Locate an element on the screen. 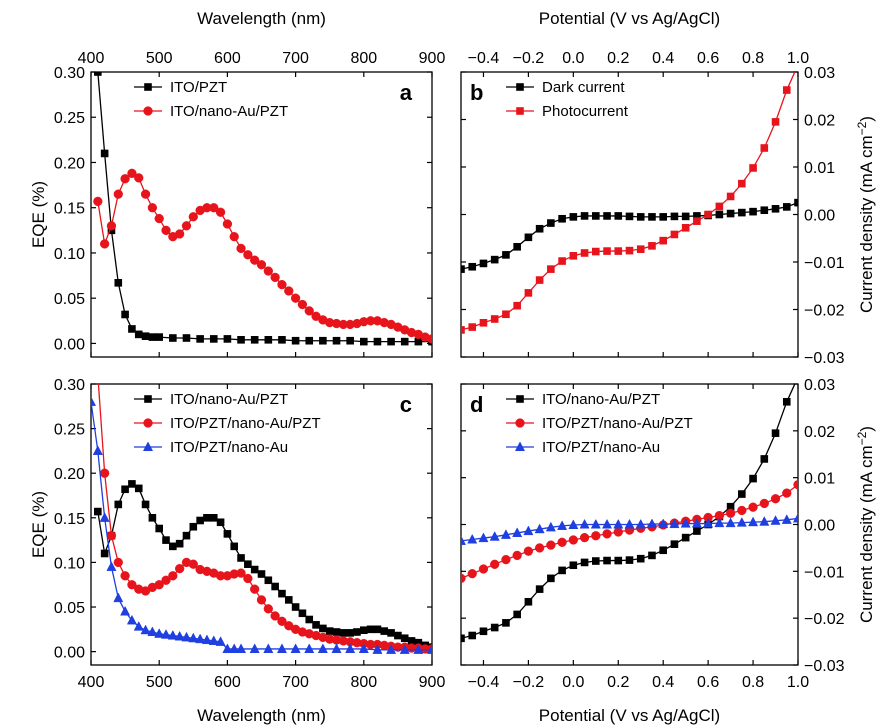 The width and height of the screenshot is (880, 726). x-tick-label: 1.0 is located at coordinates (798, 682).